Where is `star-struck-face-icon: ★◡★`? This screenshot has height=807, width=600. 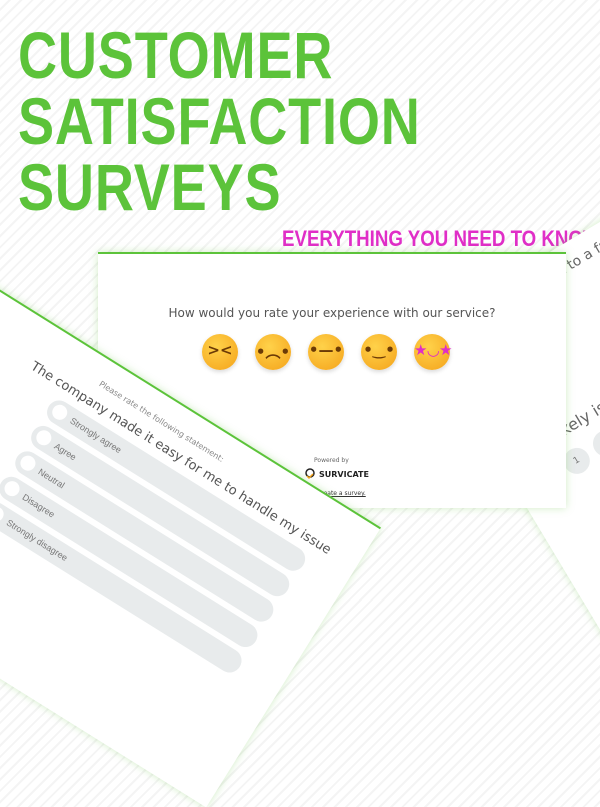
star-struck-face-icon: ★◡★ is located at coordinates (433, 352).